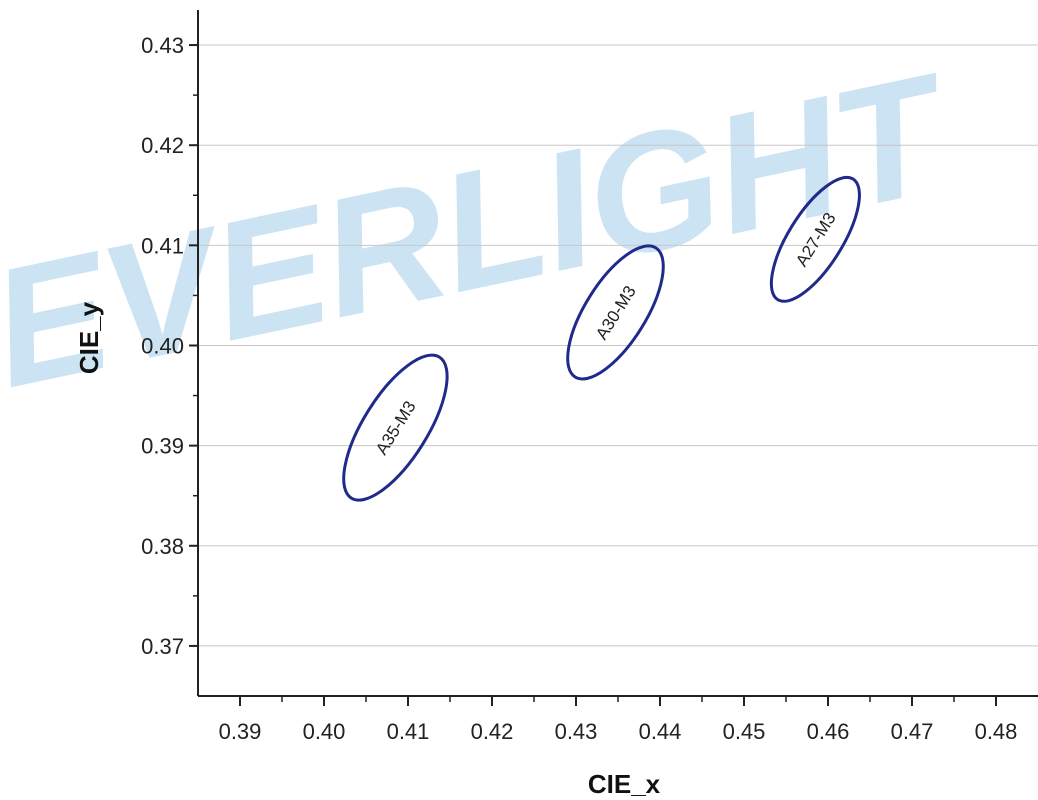  I want to click on ellipse-bin: A35-M3, so click(395, 427).